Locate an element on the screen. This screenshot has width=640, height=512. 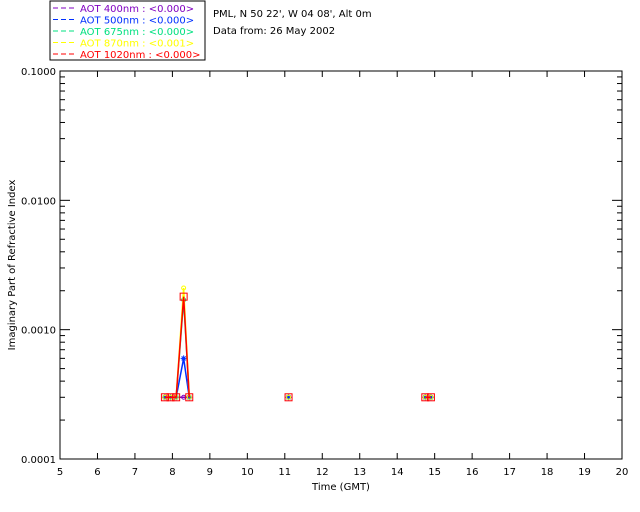
legend-box is located at coordinates (127, 30).